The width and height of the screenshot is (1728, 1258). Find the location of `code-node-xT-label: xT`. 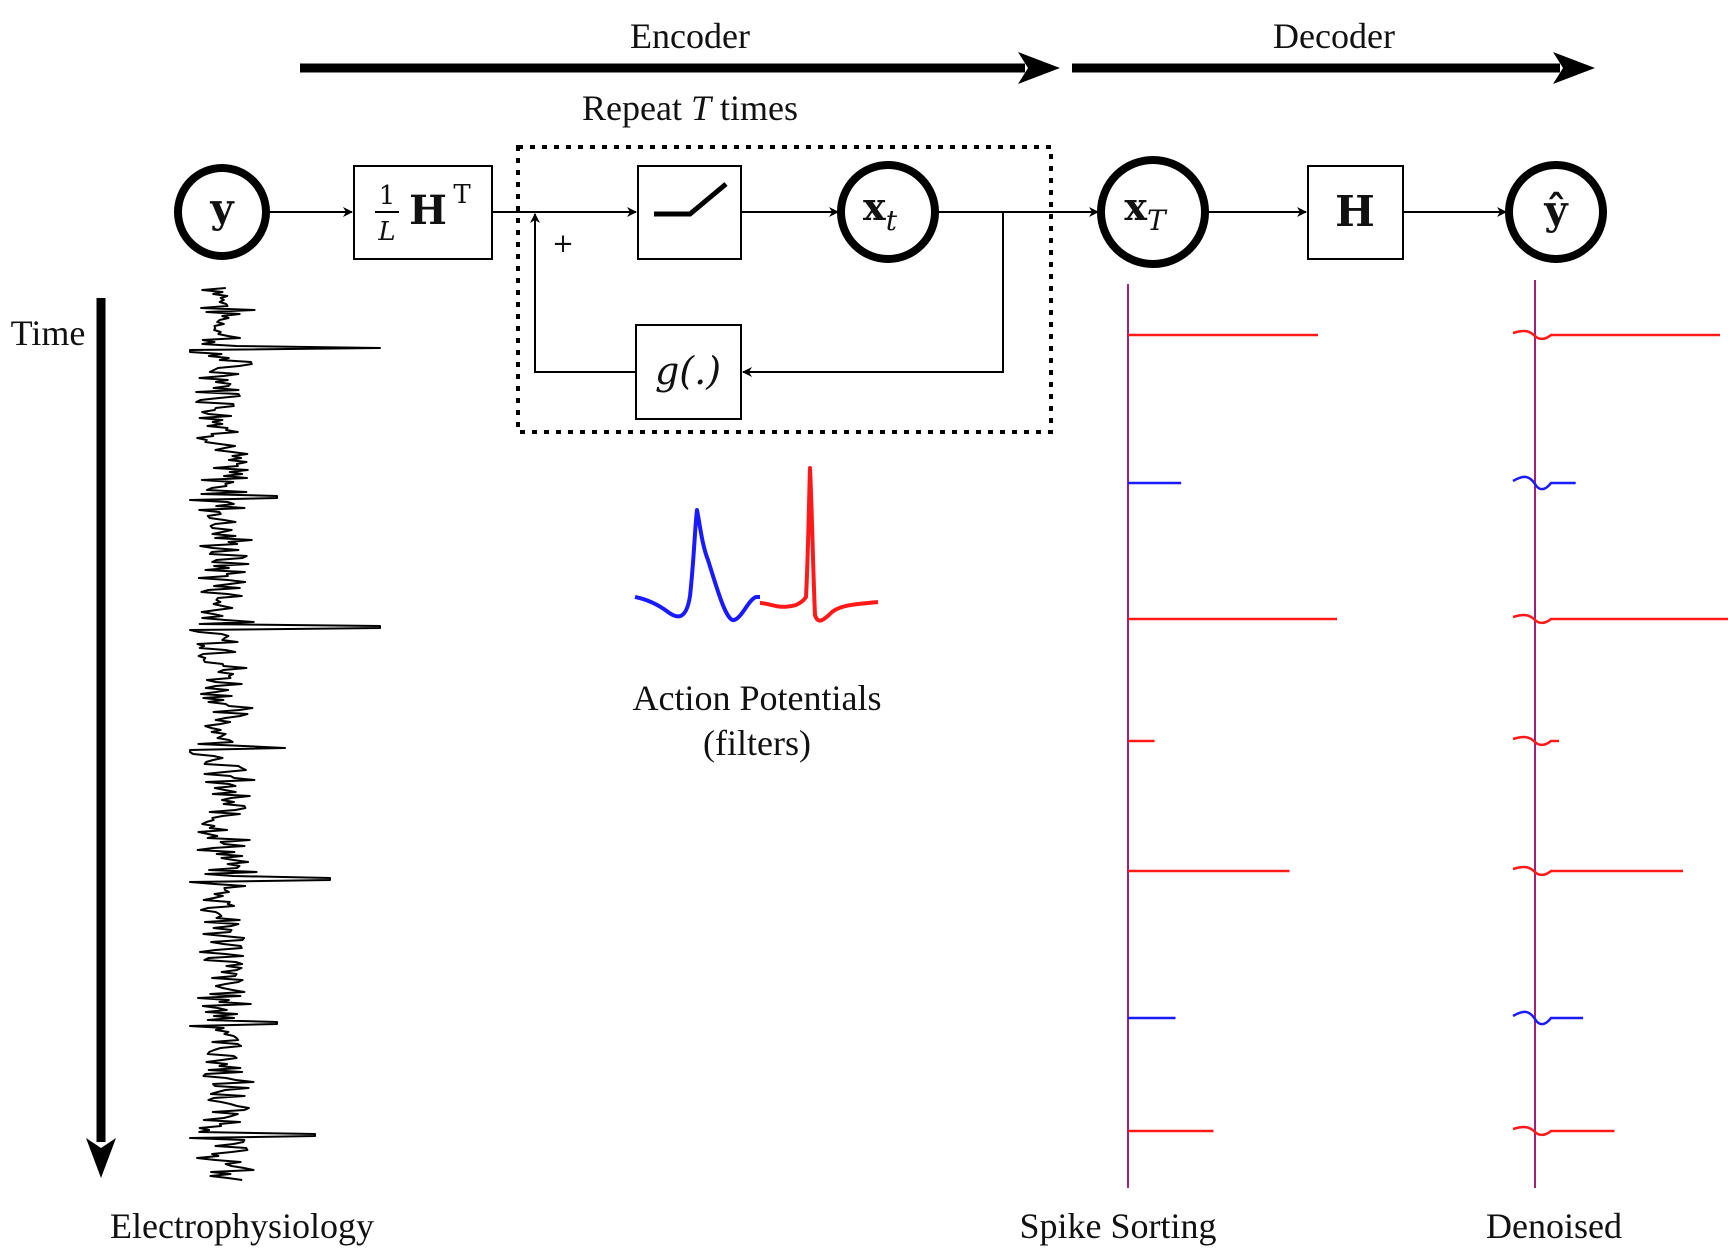

code-node-xT-label: xT is located at coordinates (1146, 210).